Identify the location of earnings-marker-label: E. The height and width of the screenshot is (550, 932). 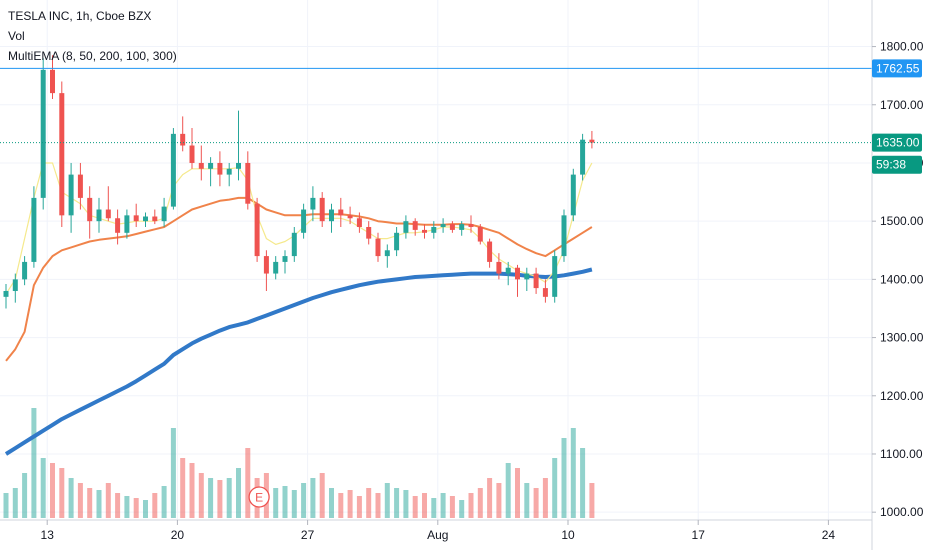
(259, 498).